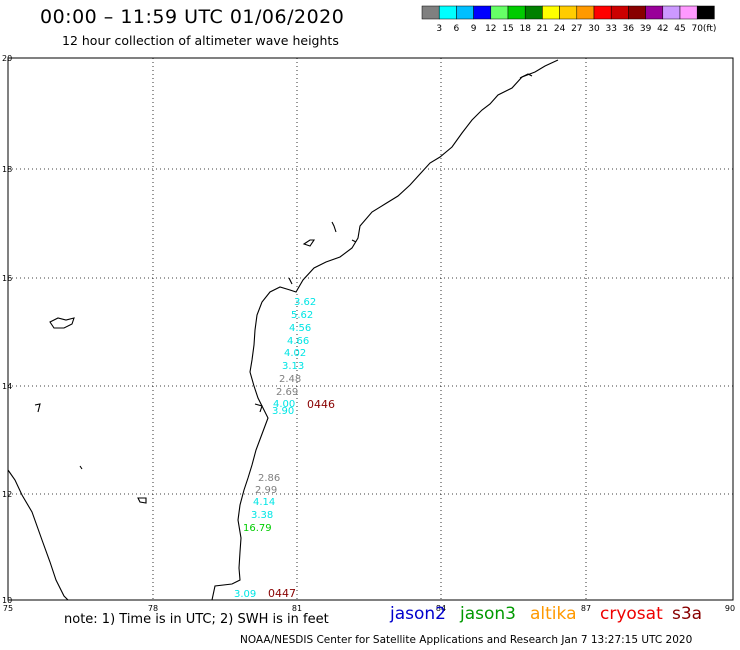 Image resolution: width=740 pixels, height=650 pixels. What do you see at coordinates (7, 169) in the screenshot?
I see `lat-label: 18` at bounding box center [7, 169].